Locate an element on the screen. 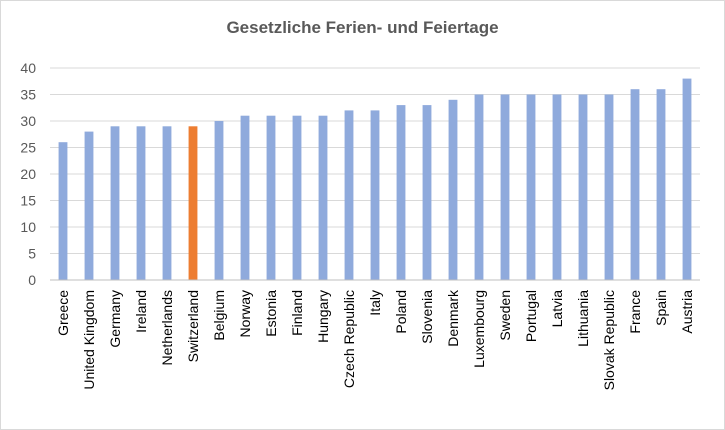  category-label: Sweden is located at coordinates (505, 315).